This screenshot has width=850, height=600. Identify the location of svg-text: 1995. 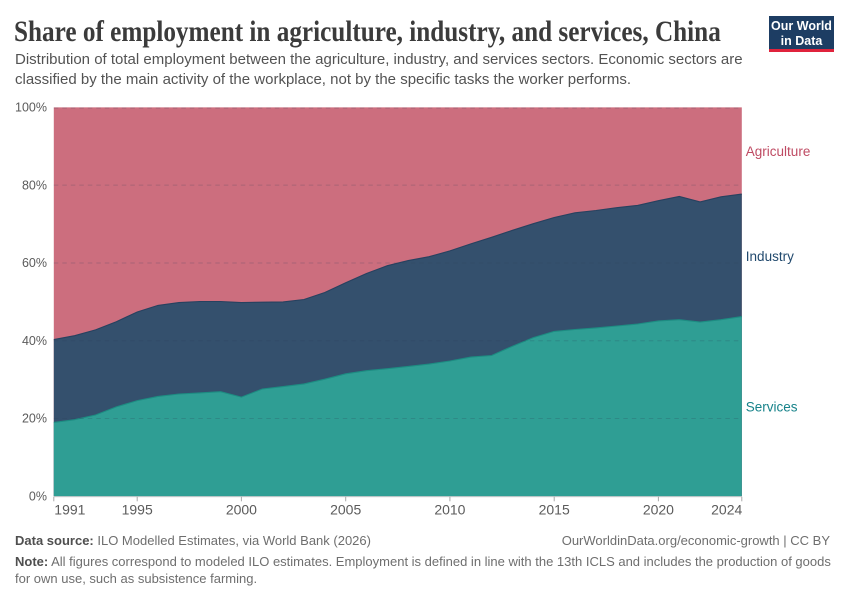
(137, 510).